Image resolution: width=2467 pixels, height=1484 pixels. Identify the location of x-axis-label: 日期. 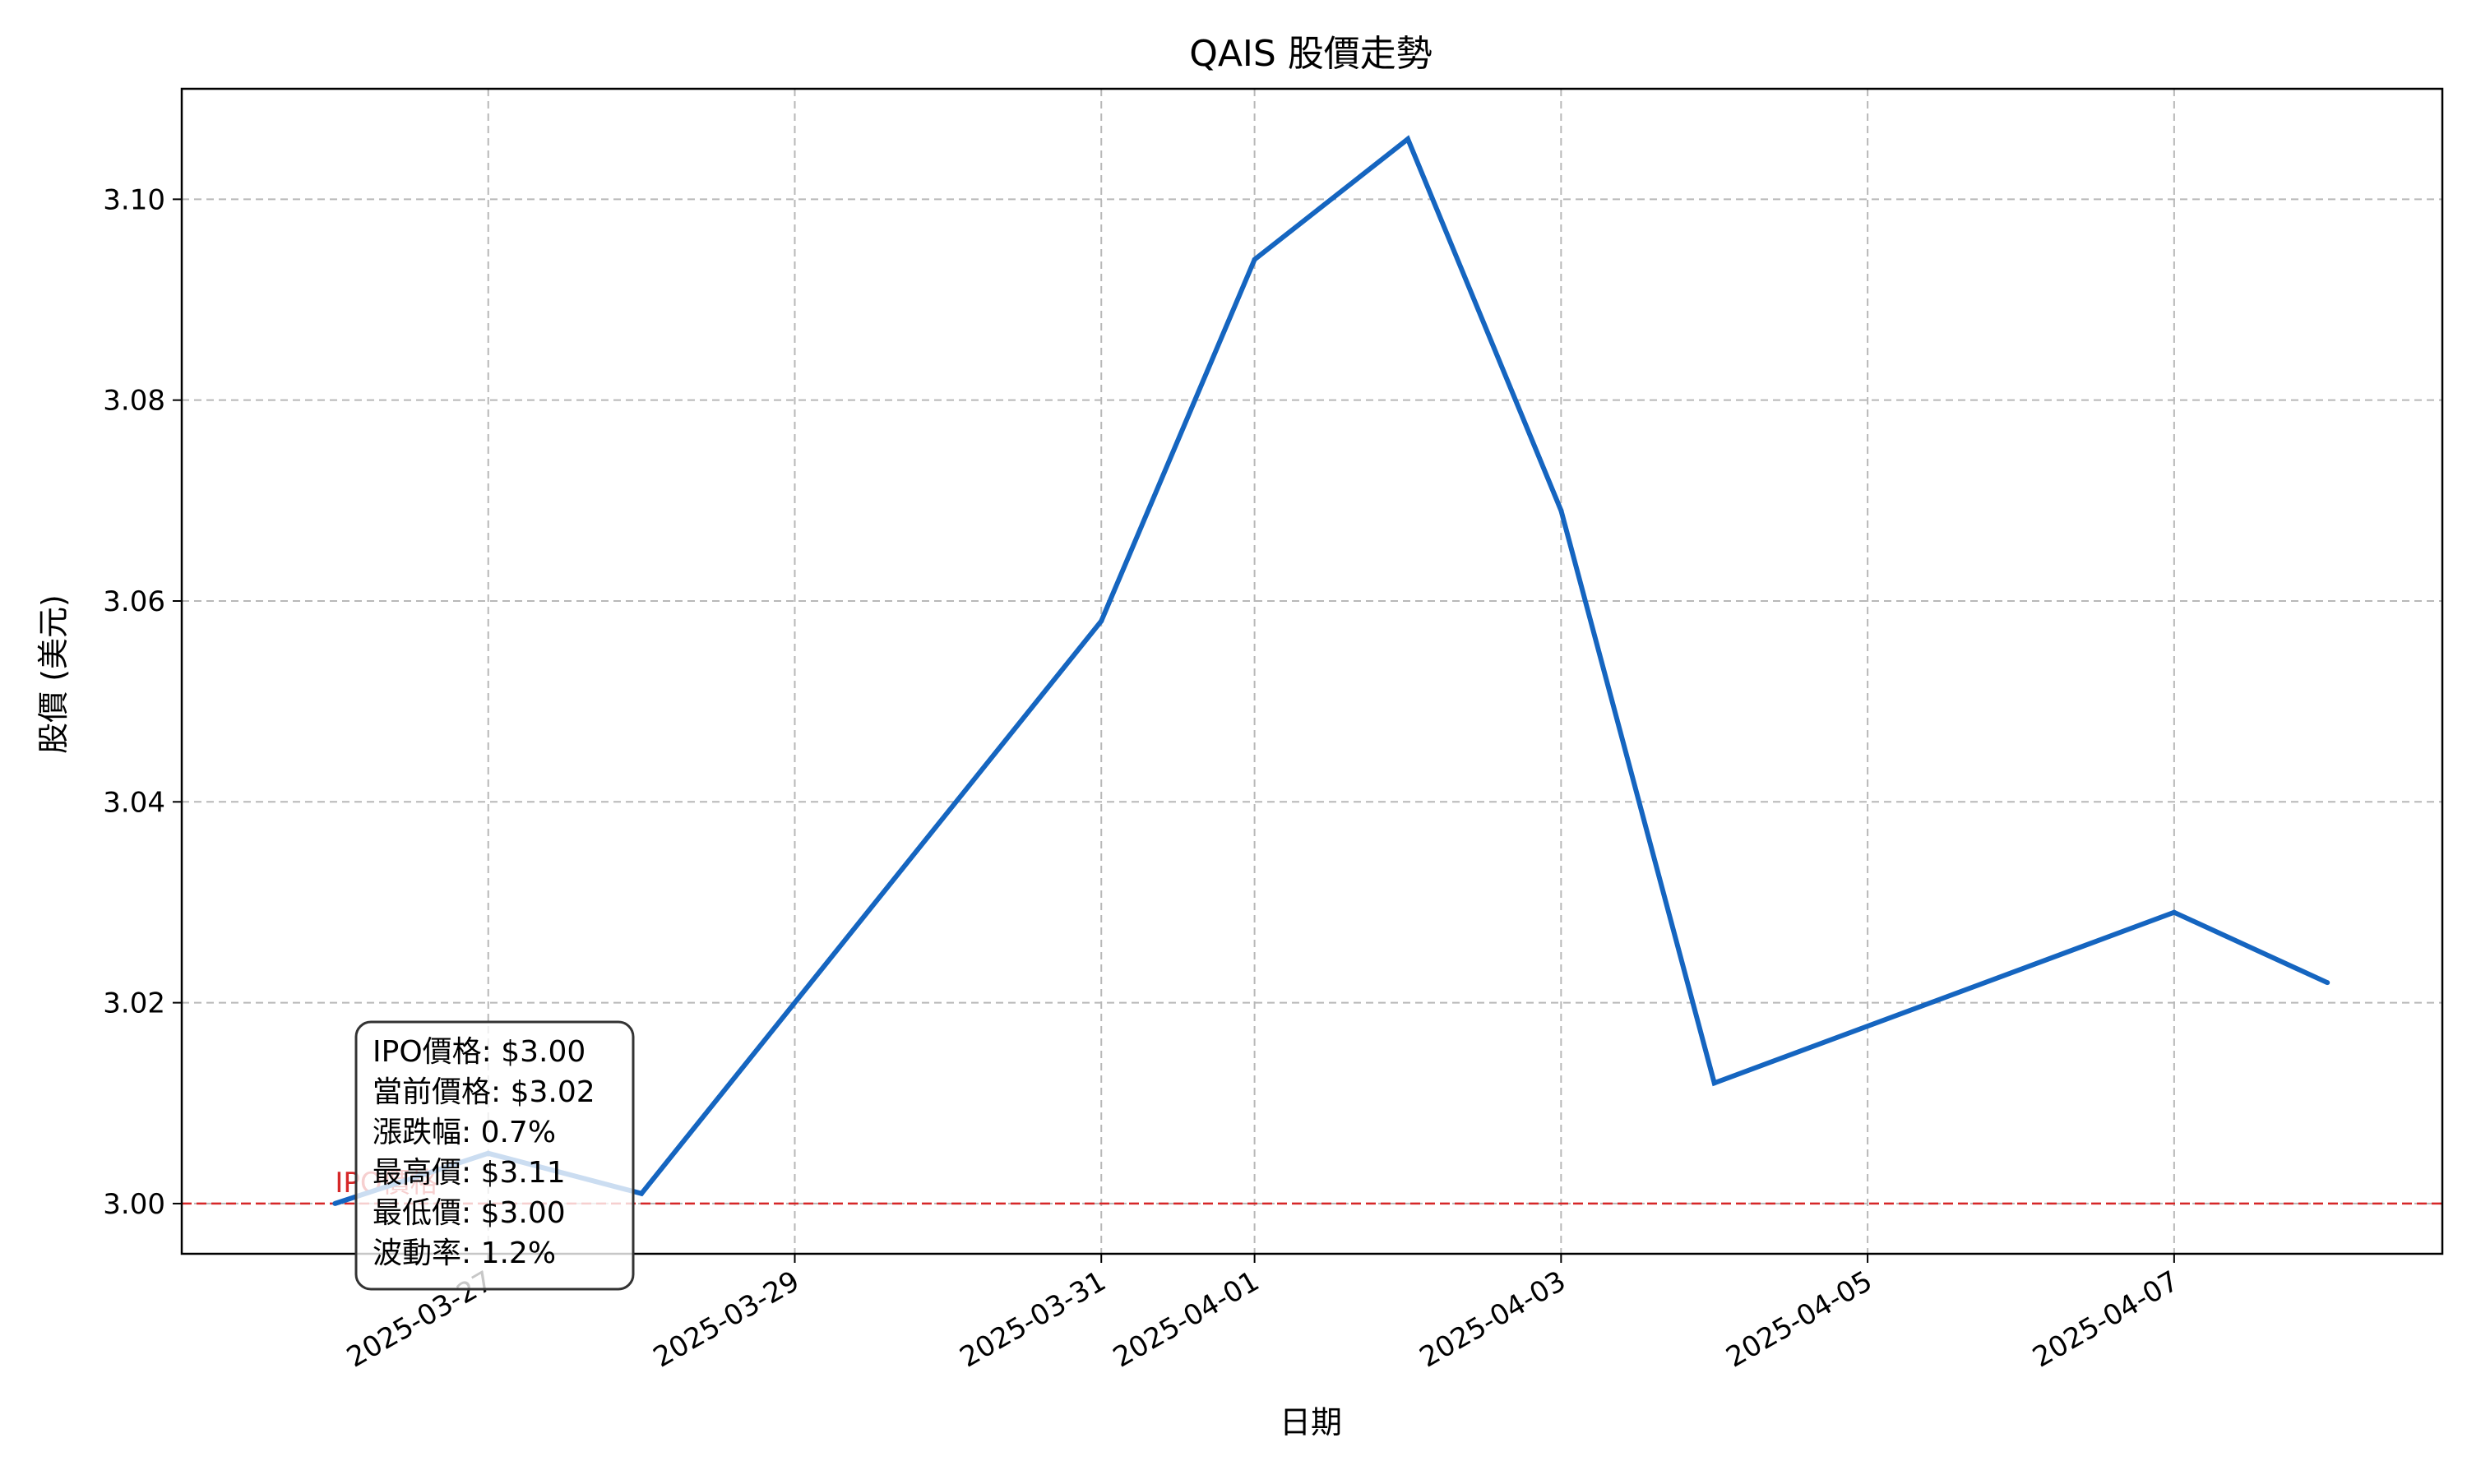
(1311, 1422).